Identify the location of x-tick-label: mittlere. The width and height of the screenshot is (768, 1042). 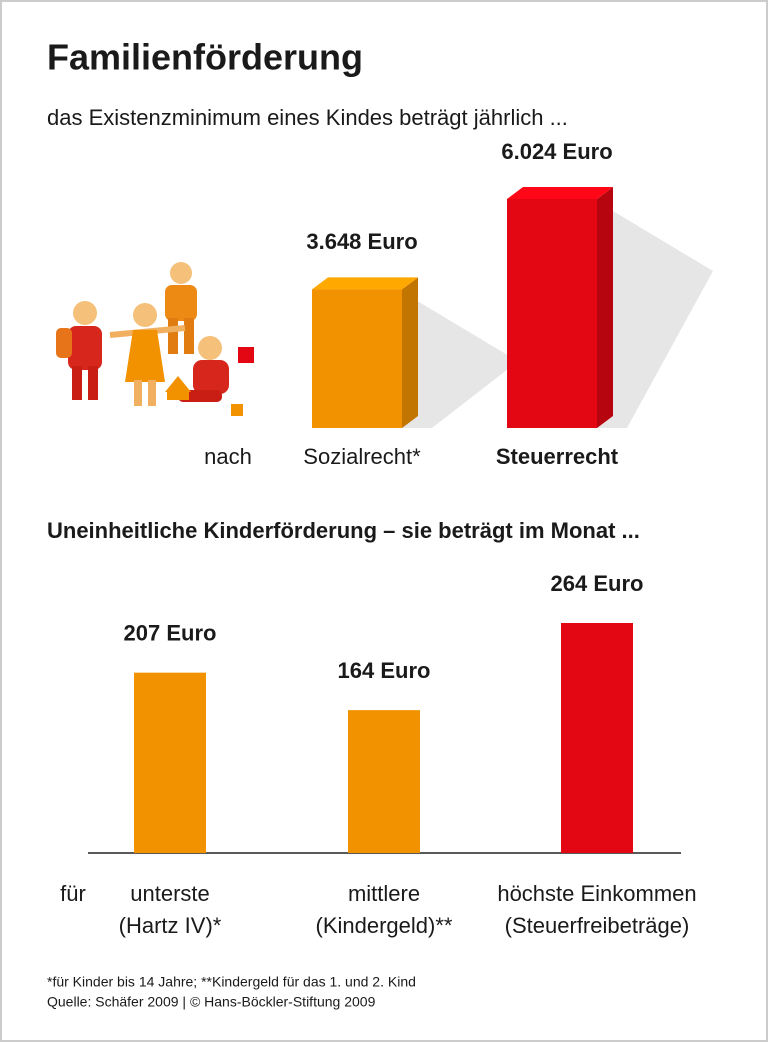
(384, 893).